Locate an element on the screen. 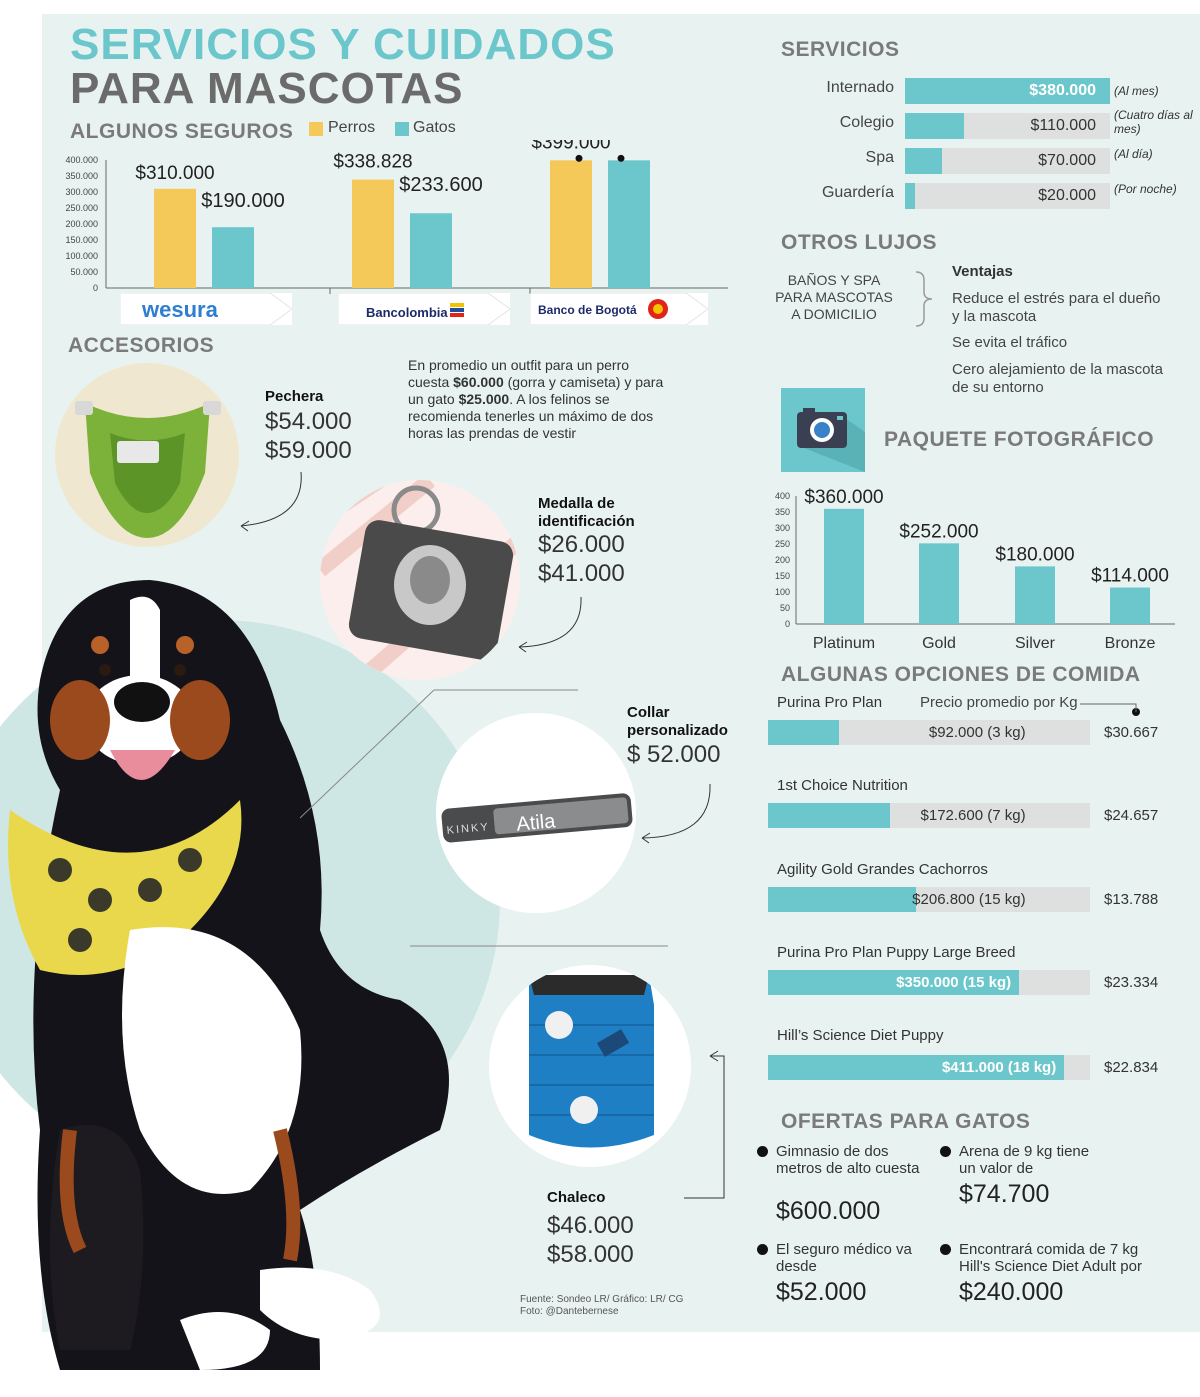 The width and height of the screenshot is (1200, 1397). arrow-medalla-icon is located at coordinates (550, 624).